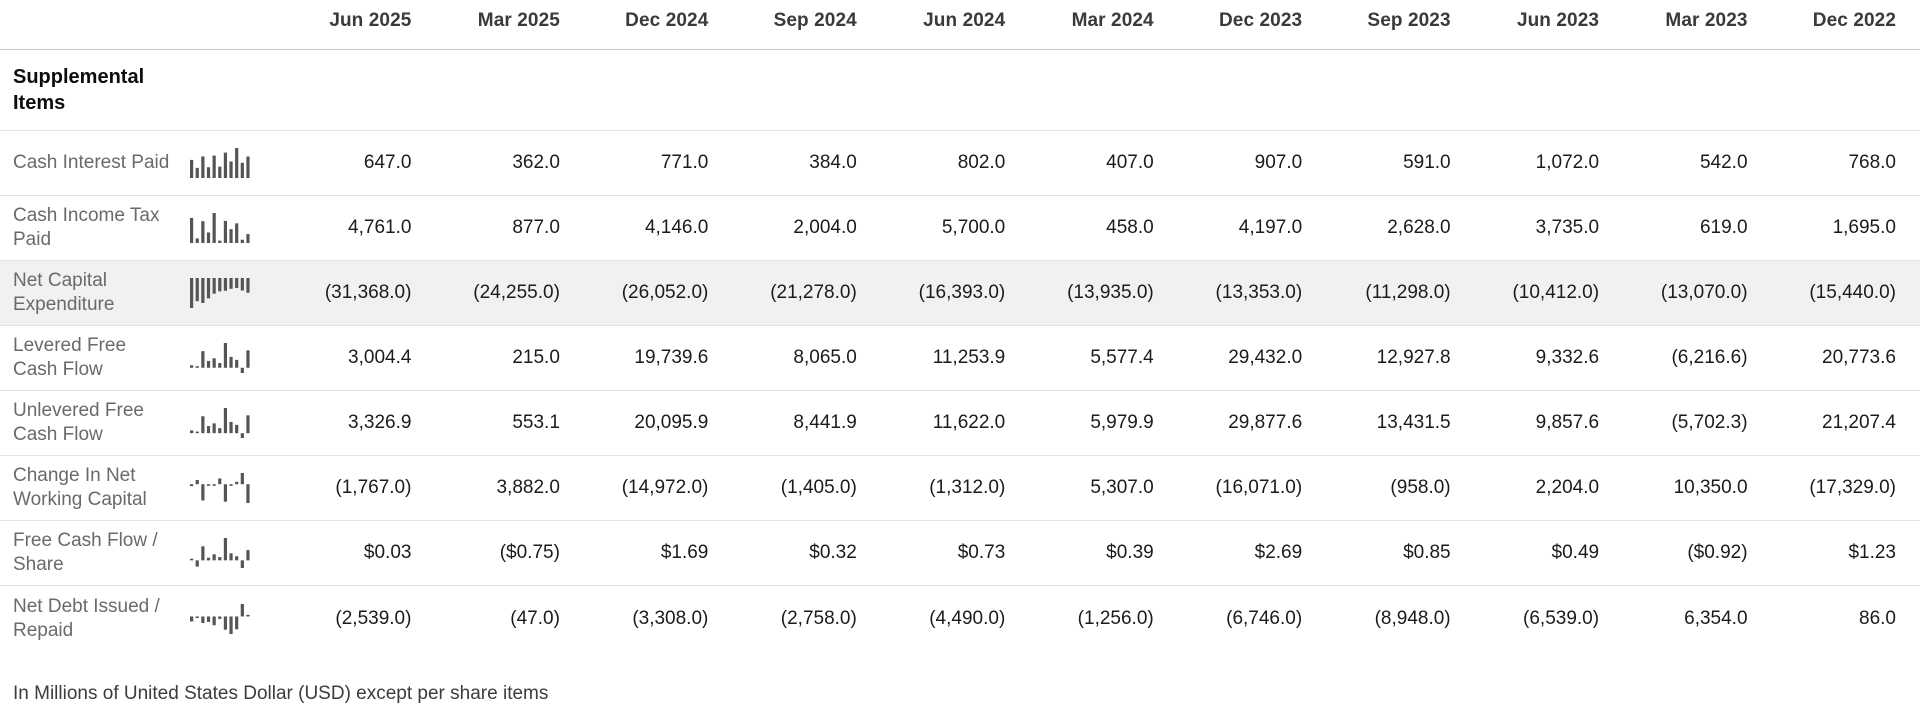 This screenshot has width=1920, height=714. What do you see at coordinates (969, 422) in the screenshot?
I see `value-cell: 11,622.0` at bounding box center [969, 422].